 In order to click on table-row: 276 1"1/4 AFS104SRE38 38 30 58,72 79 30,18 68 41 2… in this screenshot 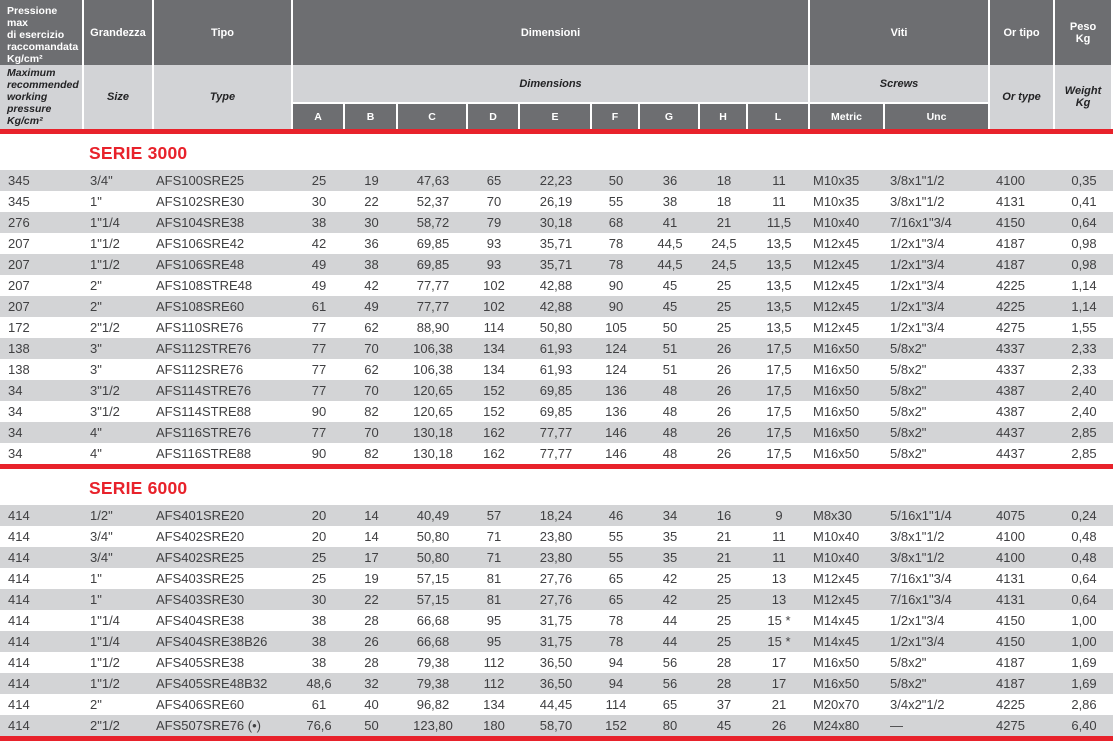, I will do `click(556, 222)`.